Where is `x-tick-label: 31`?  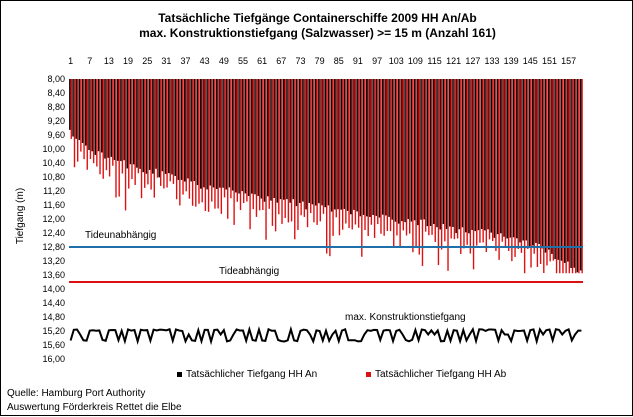
x-tick-label: 31 is located at coordinates (166, 61).